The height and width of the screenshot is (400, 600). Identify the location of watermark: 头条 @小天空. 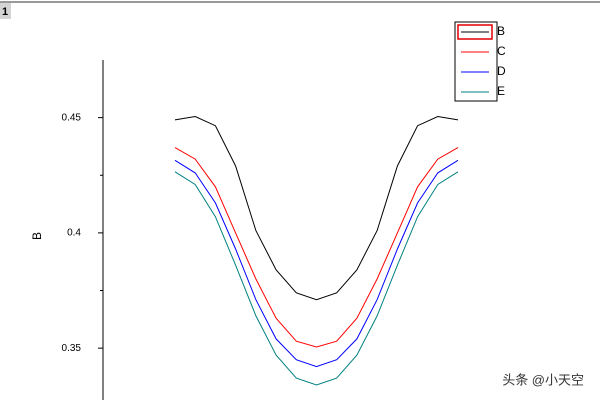
(543, 379).